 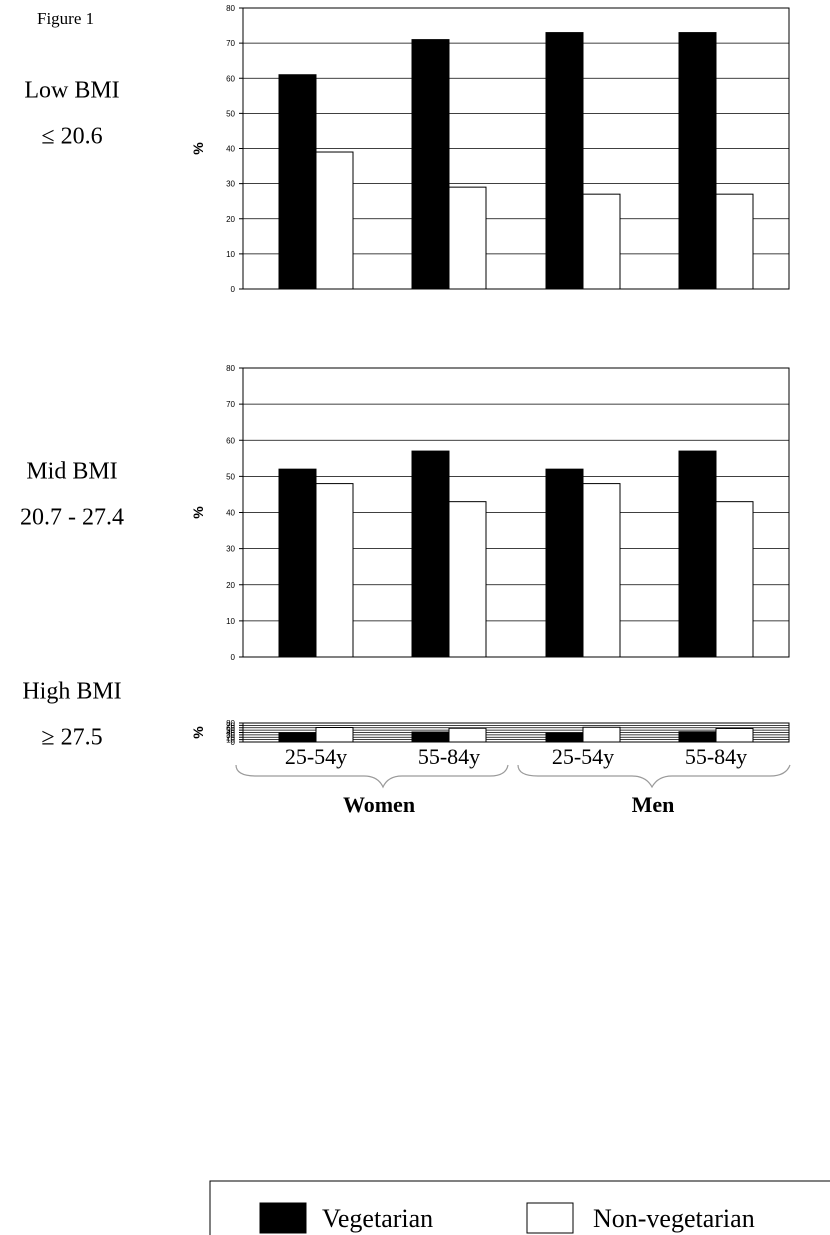 What do you see at coordinates (653, 804) in the screenshot?
I see `group-label-men: Men` at bounding box center [653, 804].